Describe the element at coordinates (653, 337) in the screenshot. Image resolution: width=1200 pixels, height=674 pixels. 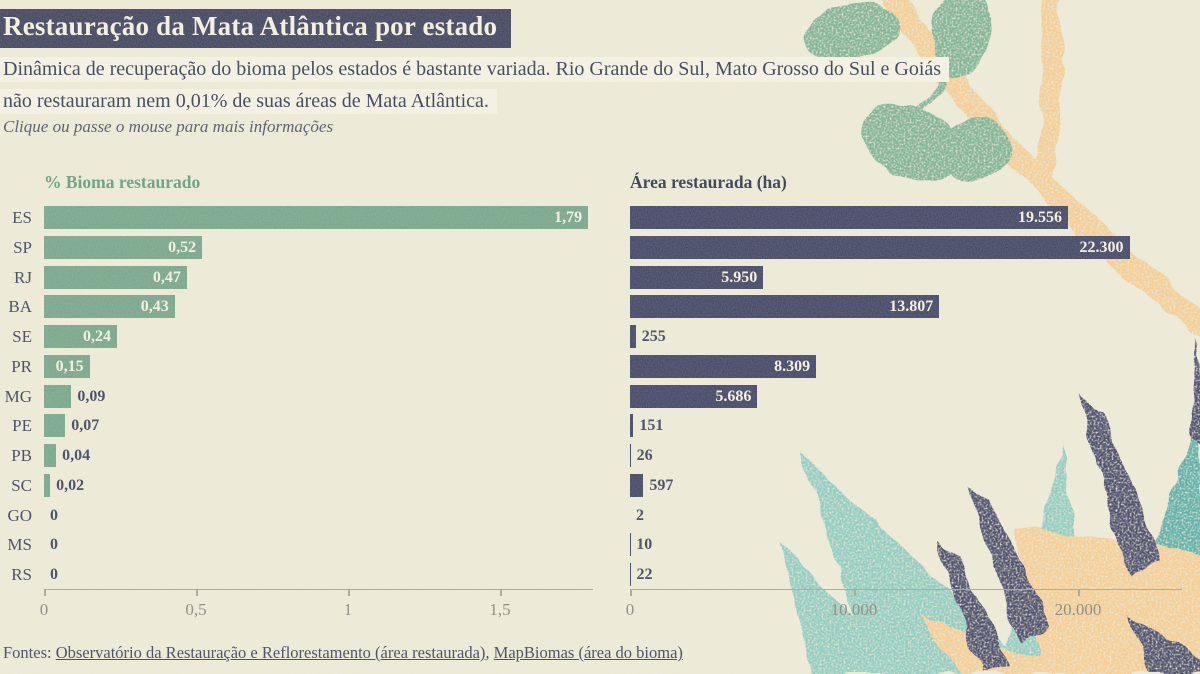
I see `value-label-SE: 255` at that location.